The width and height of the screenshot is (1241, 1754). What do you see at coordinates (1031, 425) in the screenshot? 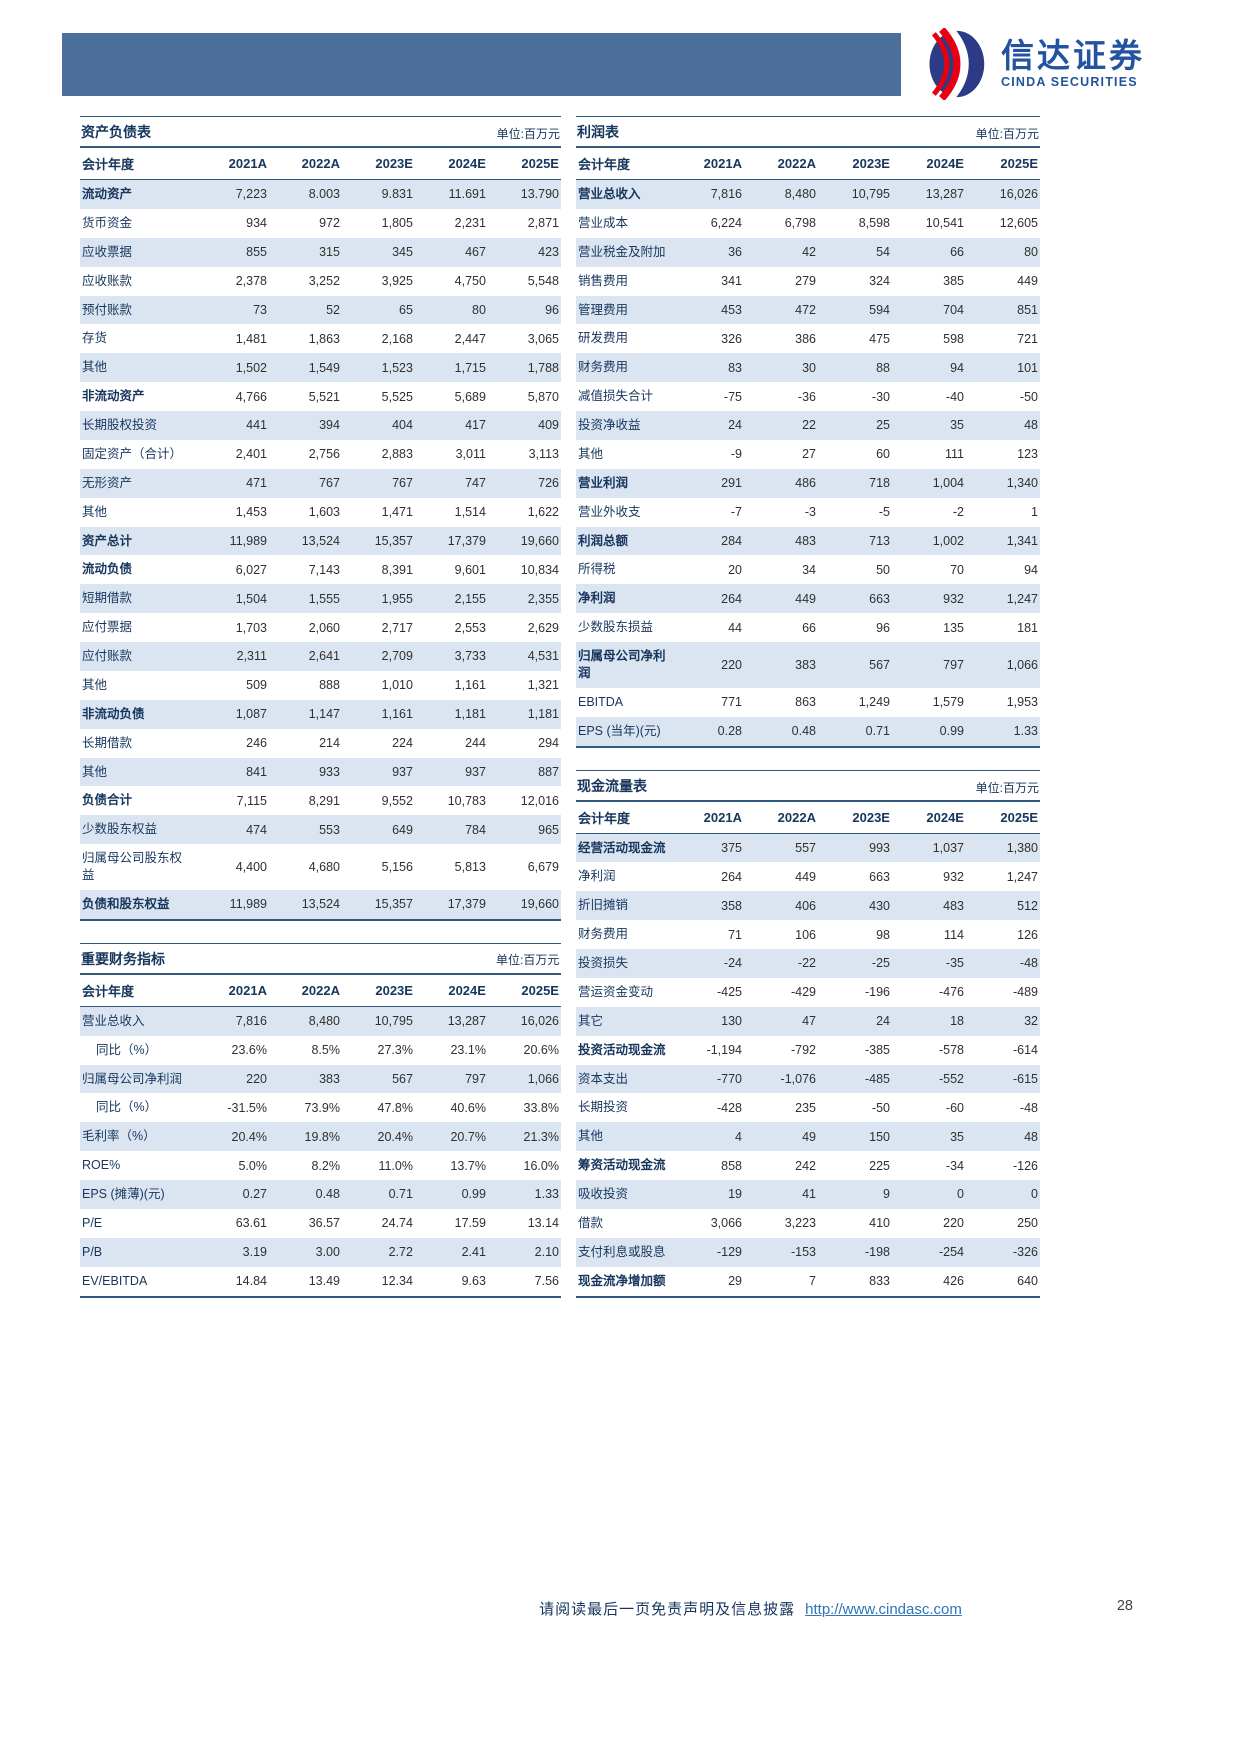
I see `cell-value: 48` at bounding box center [1031, 425].